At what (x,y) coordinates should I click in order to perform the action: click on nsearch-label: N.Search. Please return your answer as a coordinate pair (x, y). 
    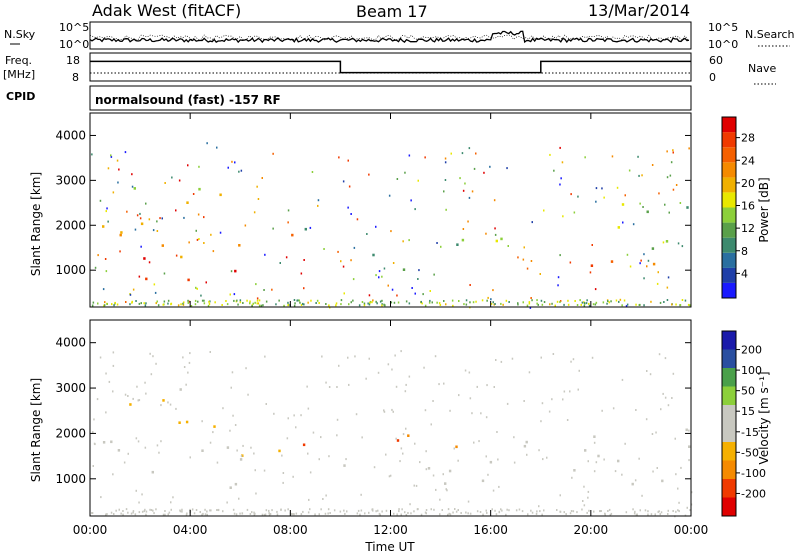
    Looking at the image, I should click on (770, 34).